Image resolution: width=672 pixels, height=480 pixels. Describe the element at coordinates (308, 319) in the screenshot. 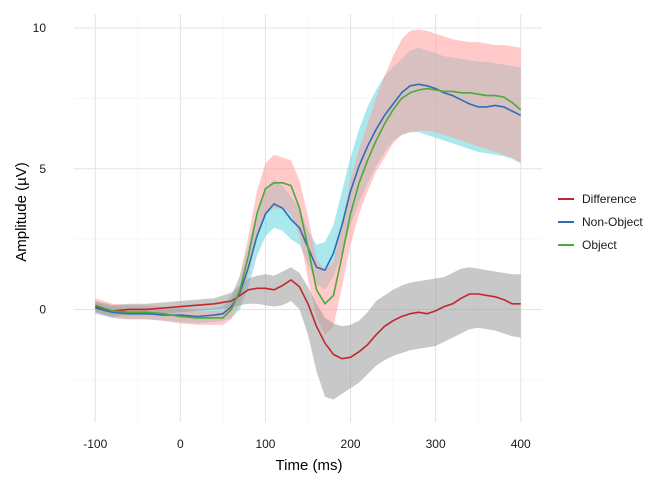

I see `line-difference` at that location.